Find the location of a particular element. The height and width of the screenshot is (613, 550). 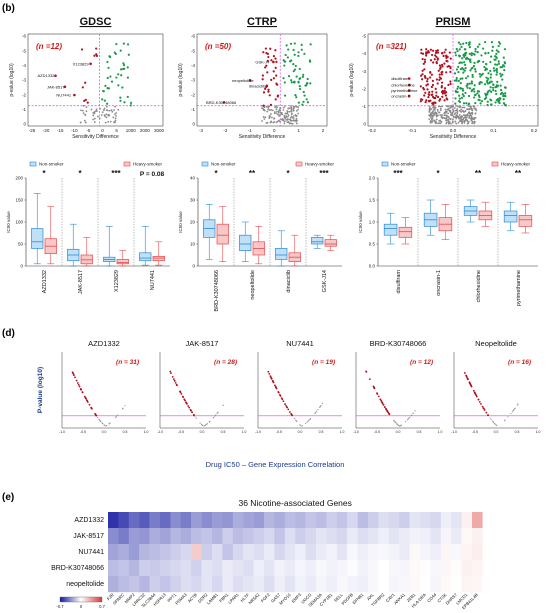

volcano-xlabel: Sensitivity Difference is located at coordinates (262, 137).